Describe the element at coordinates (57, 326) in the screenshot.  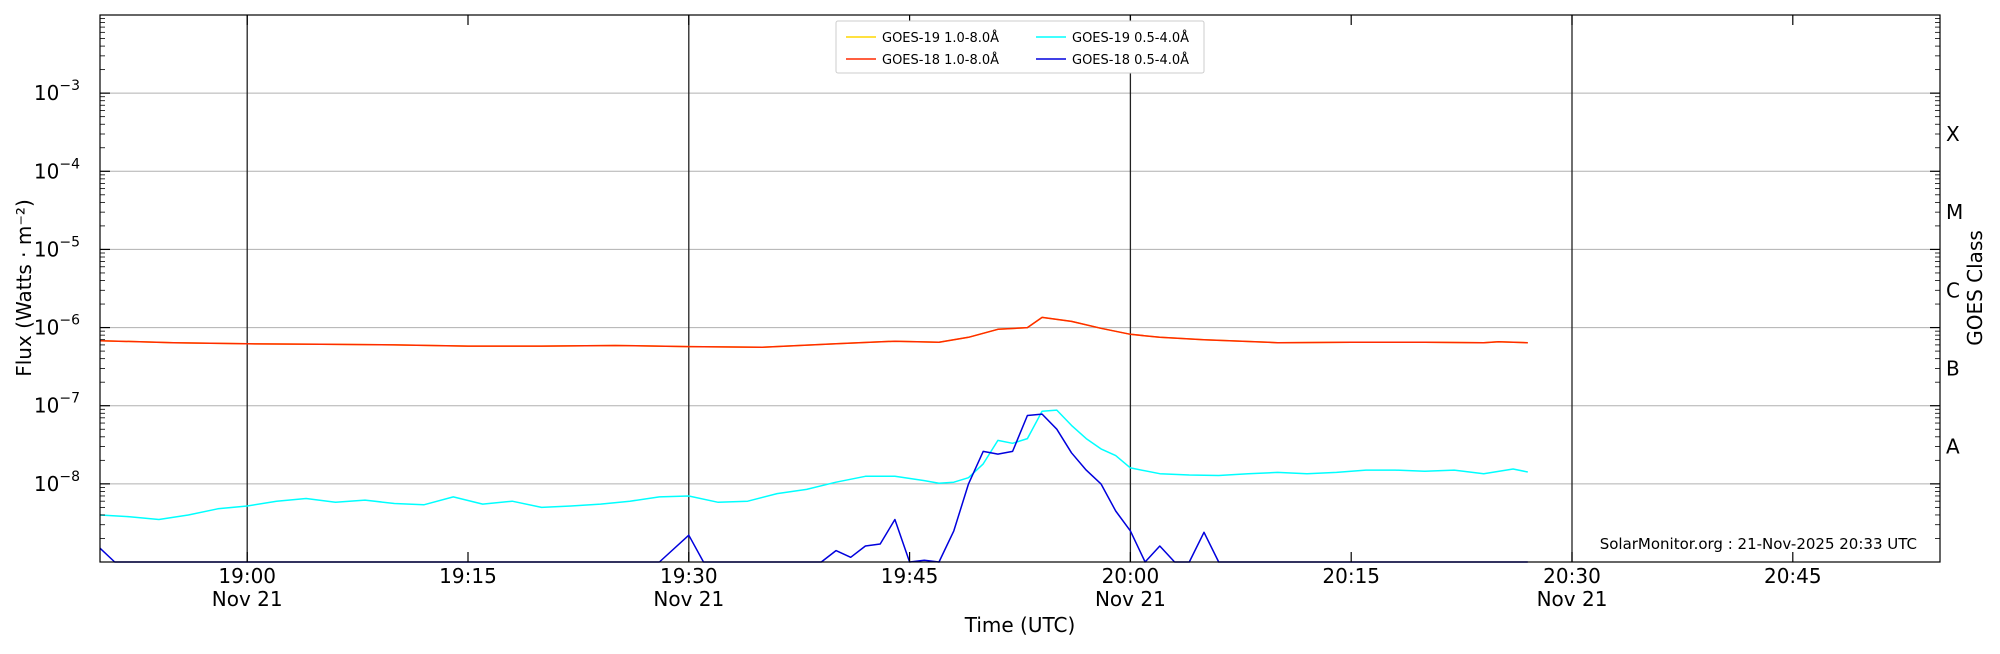
I see `y-tick-label-2: 10⁻⁶` at that location.